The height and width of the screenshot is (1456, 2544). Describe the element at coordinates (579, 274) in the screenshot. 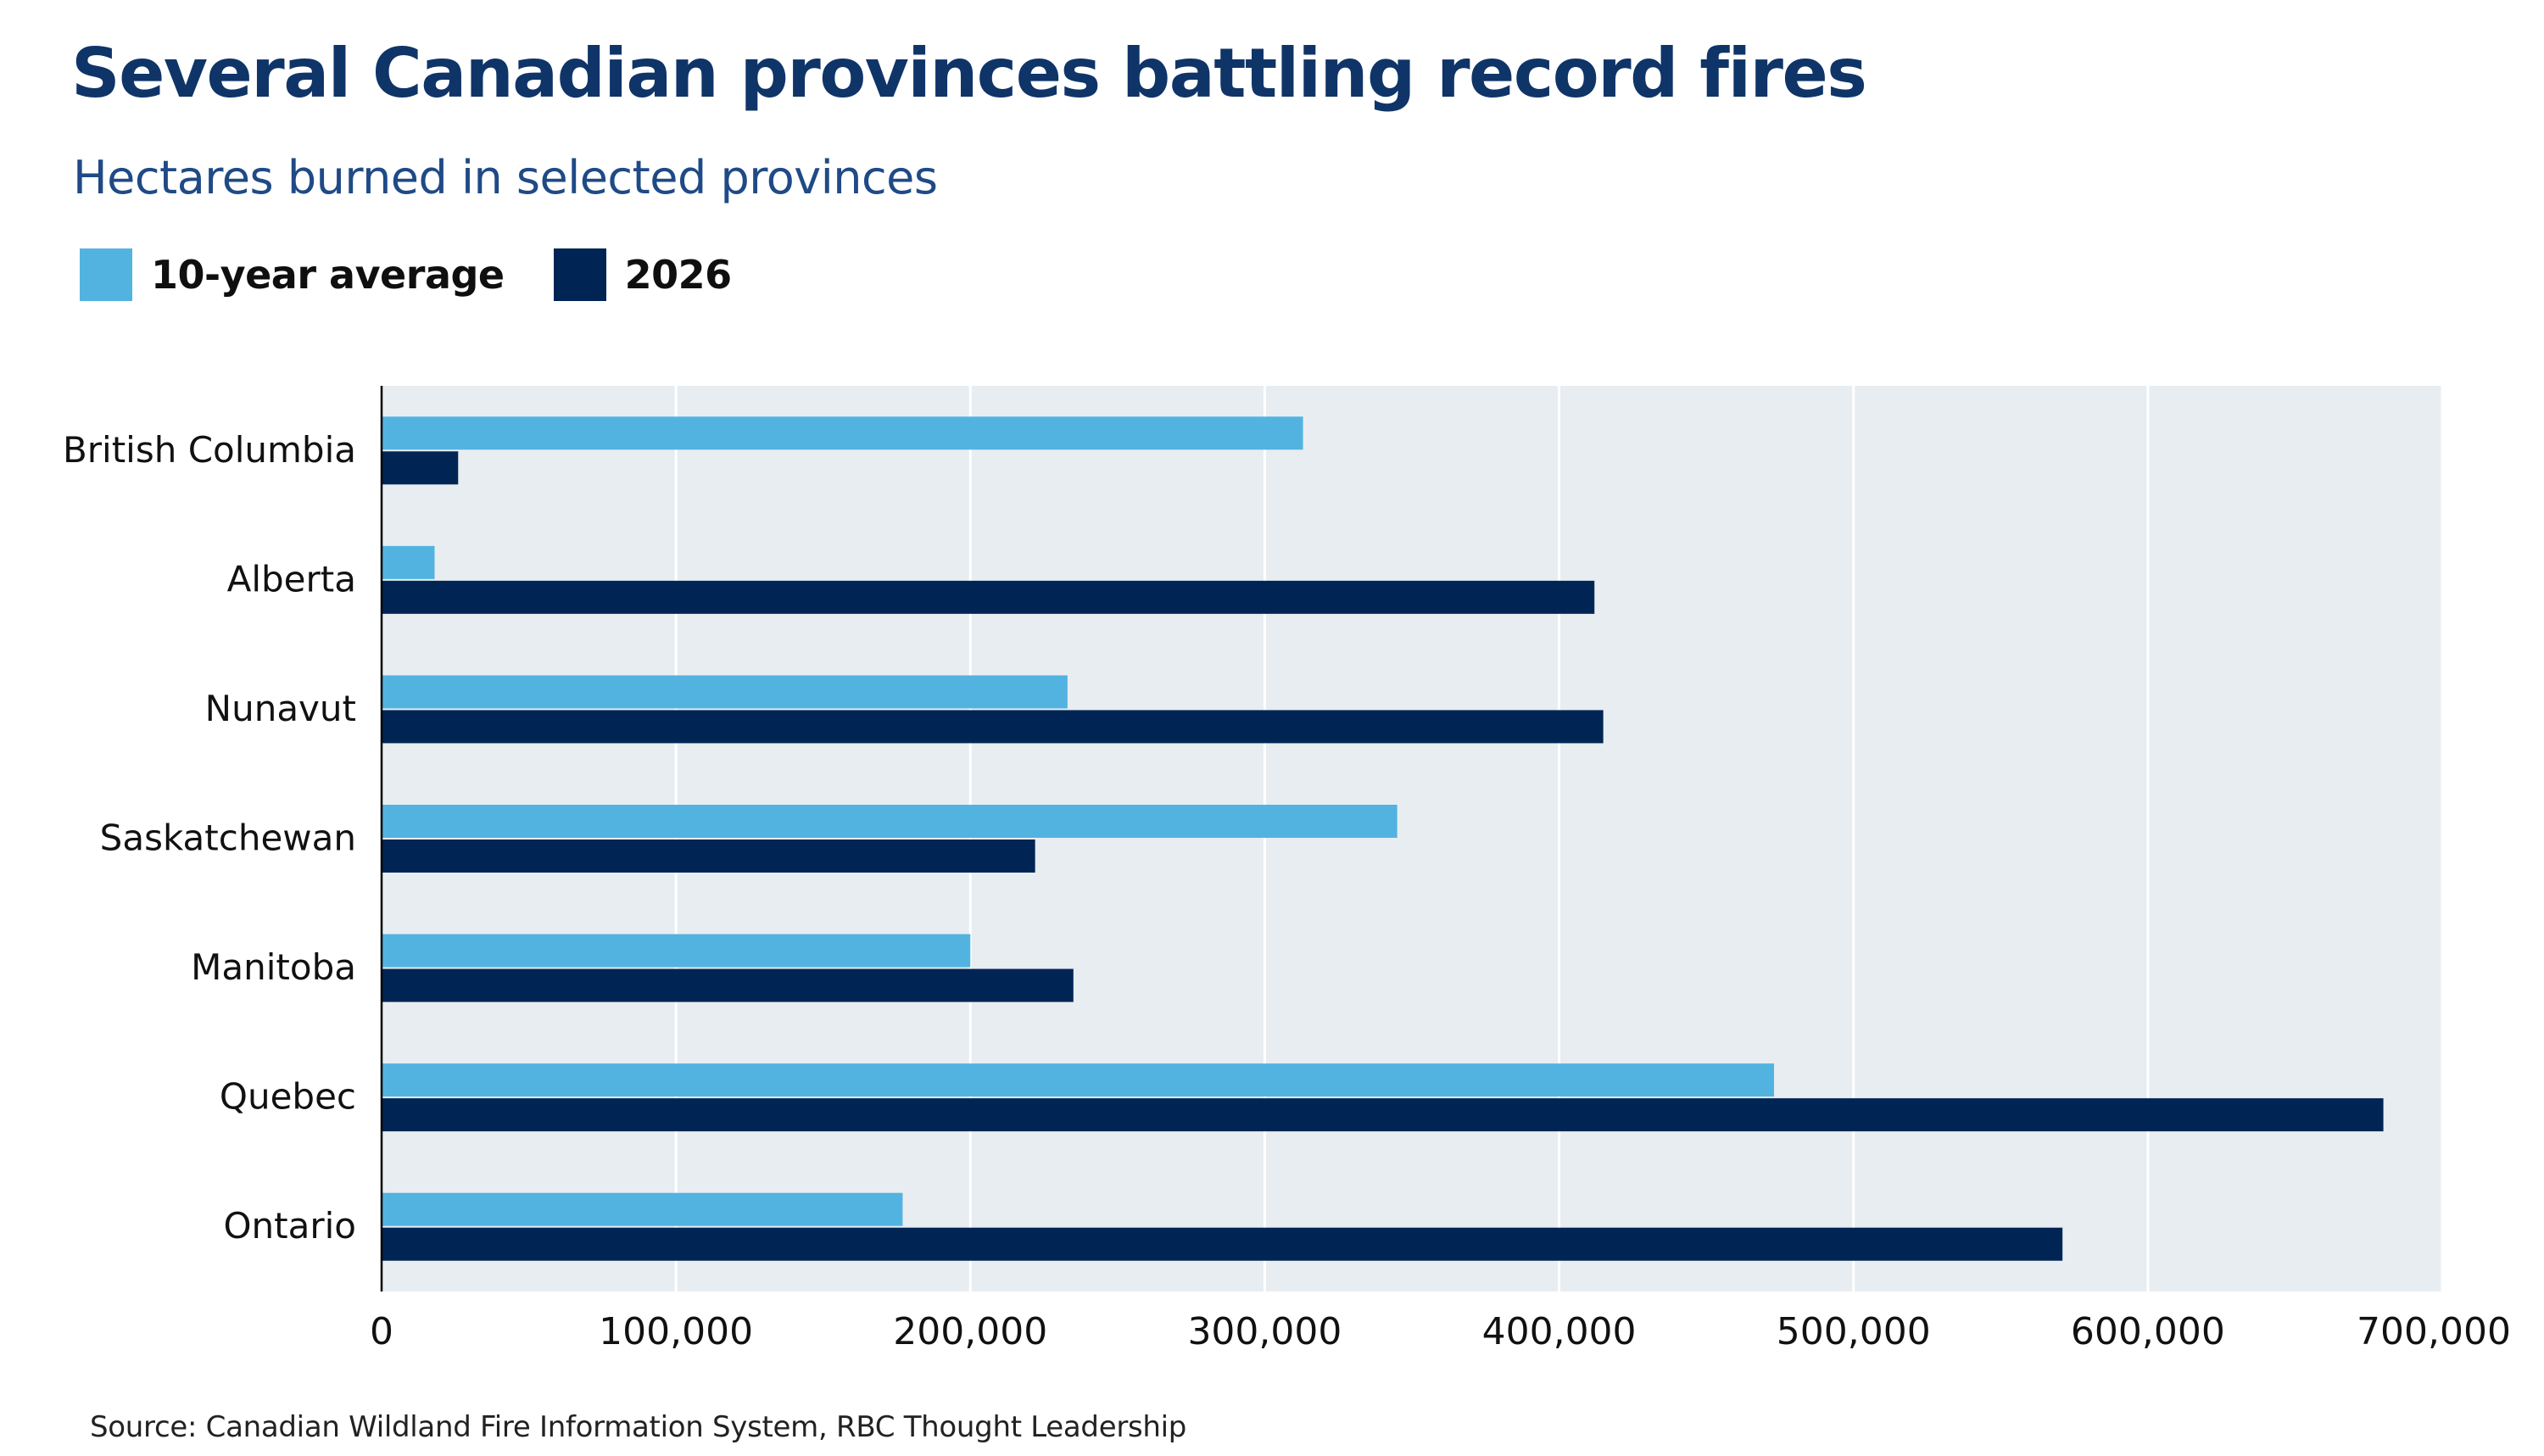

I see `legend-swatch-2026` at that location.